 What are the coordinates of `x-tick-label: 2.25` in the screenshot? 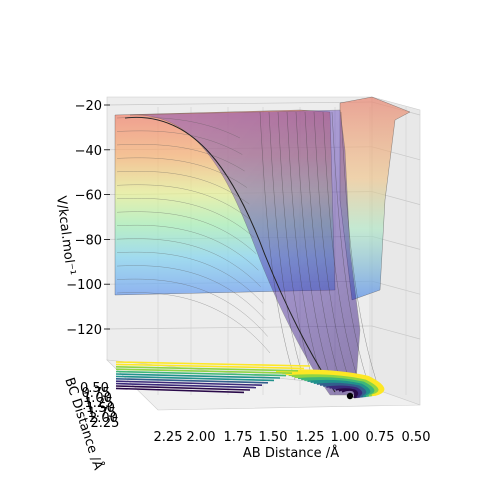 It's located at (168, 437).